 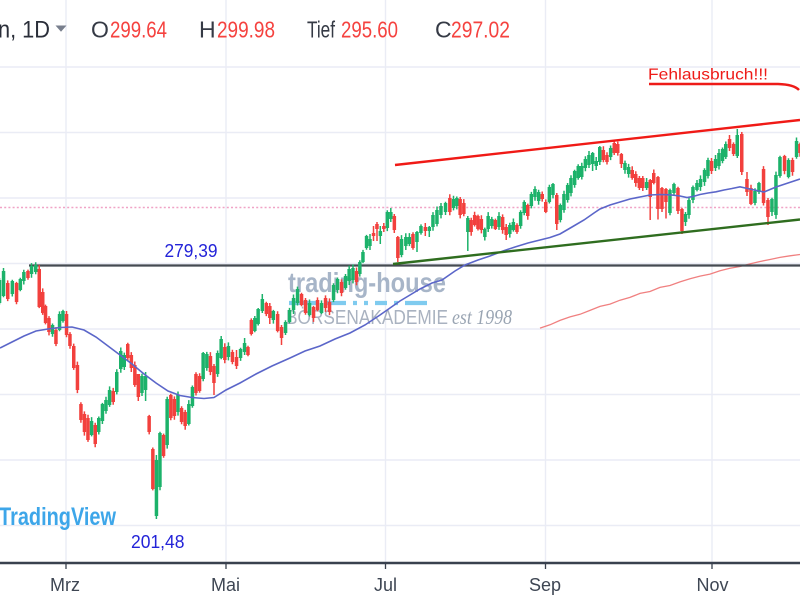 I want to click on svg-text: O, so click(x=100, y=30).